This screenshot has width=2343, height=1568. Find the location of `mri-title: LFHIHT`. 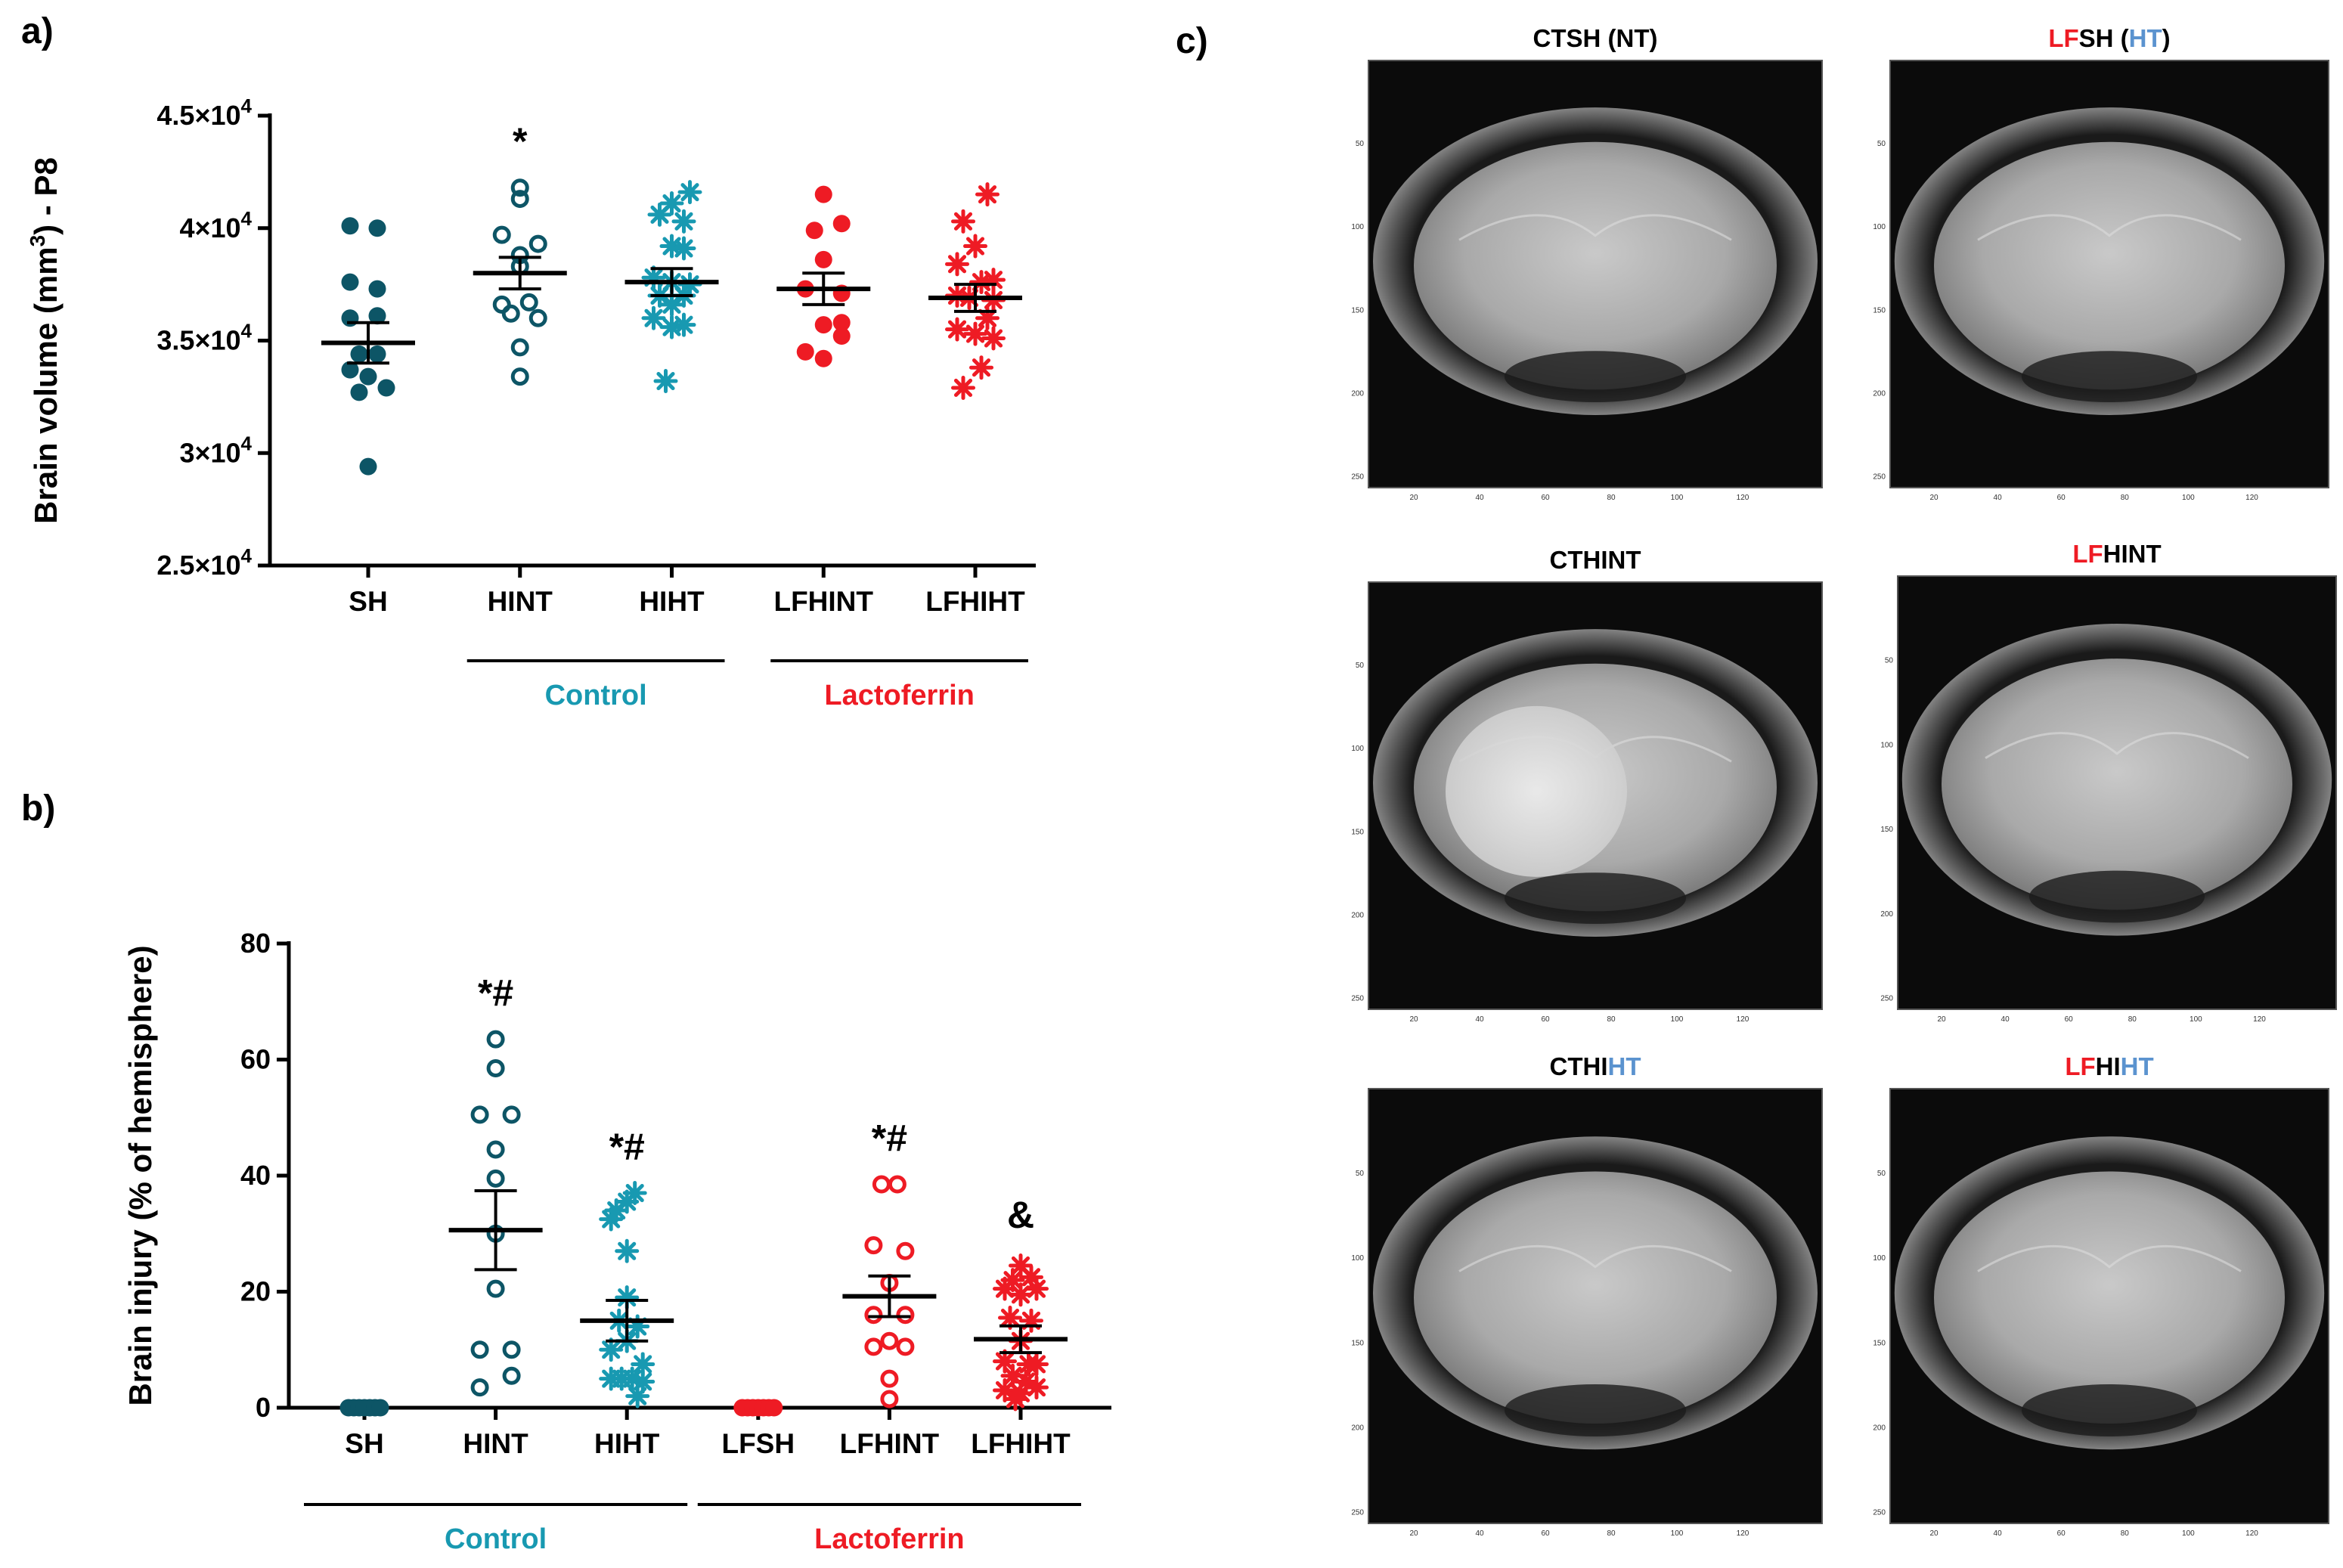

mri-title: LFHIHT is located at coordinates (2109, 1066).